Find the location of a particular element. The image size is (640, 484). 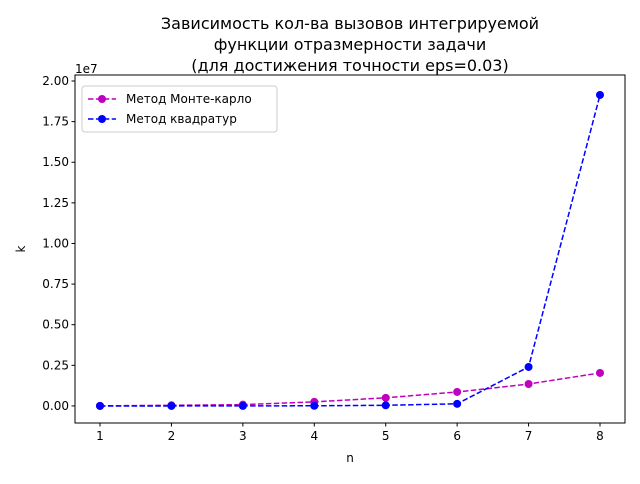

x-tick-label: 2 is located at coordinates (172, 436).